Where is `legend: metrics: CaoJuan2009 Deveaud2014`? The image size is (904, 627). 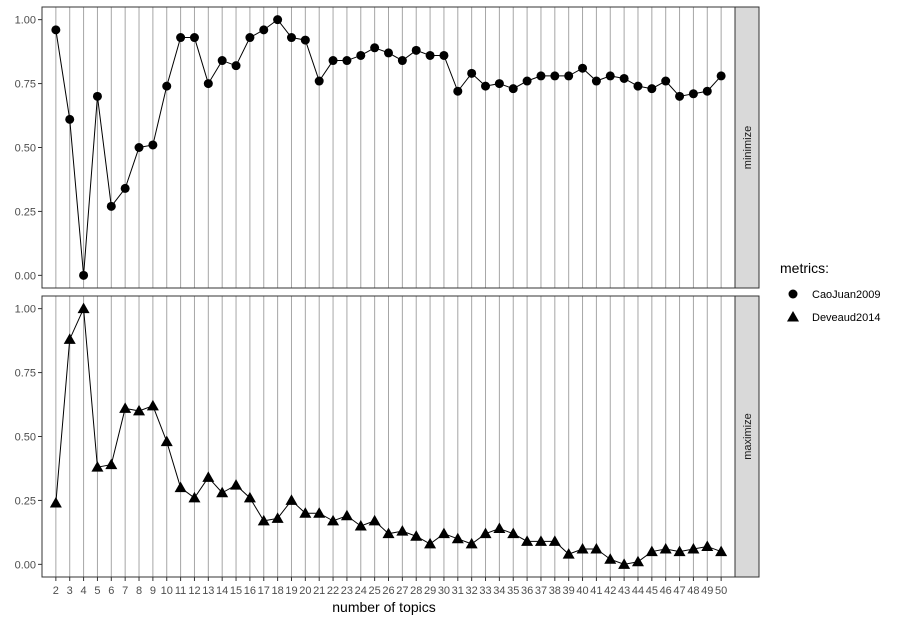 legend: metrics: CaoJuan2009 Deveaud2014 is located at coordinates (830, 292).